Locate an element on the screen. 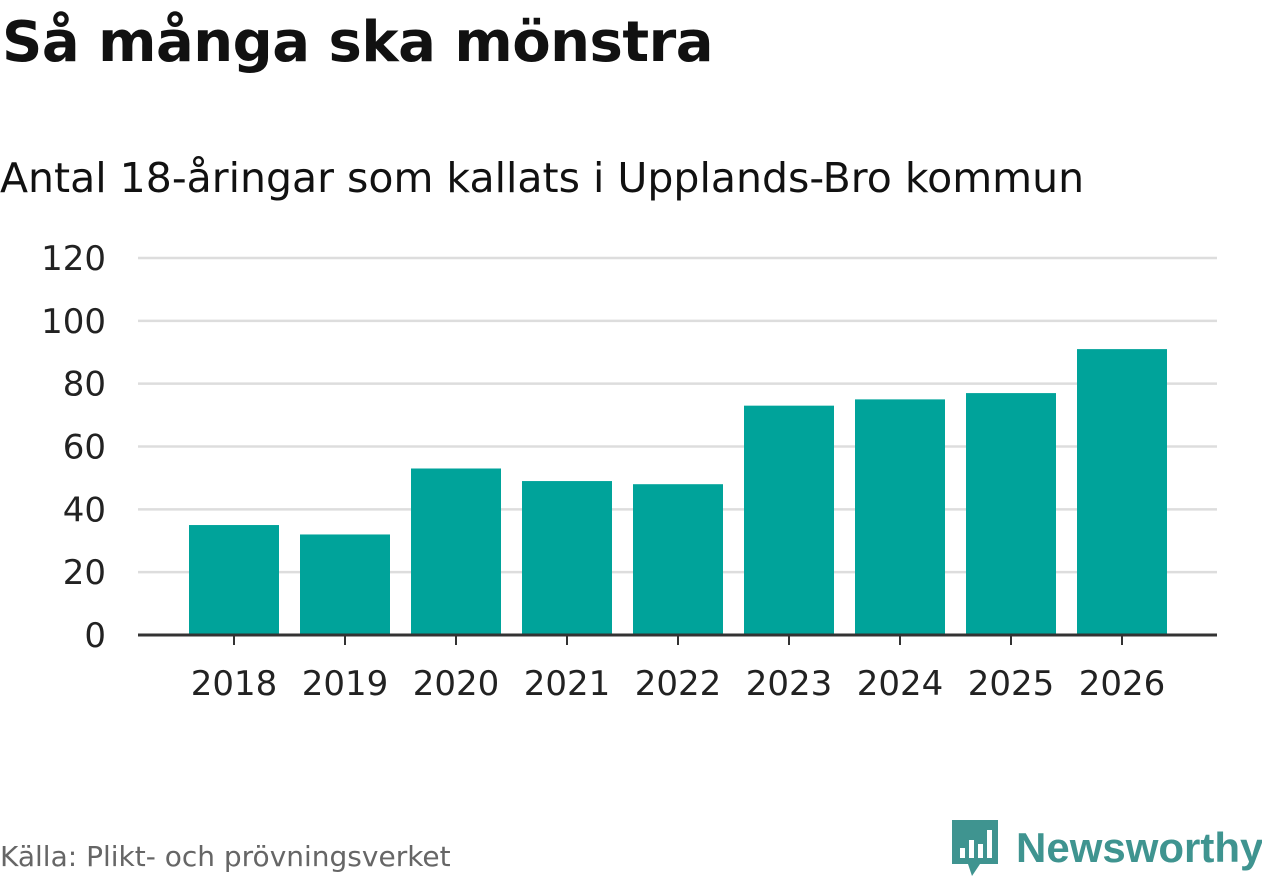  y-tick-label: 100 is located at coordinates (73, 322).